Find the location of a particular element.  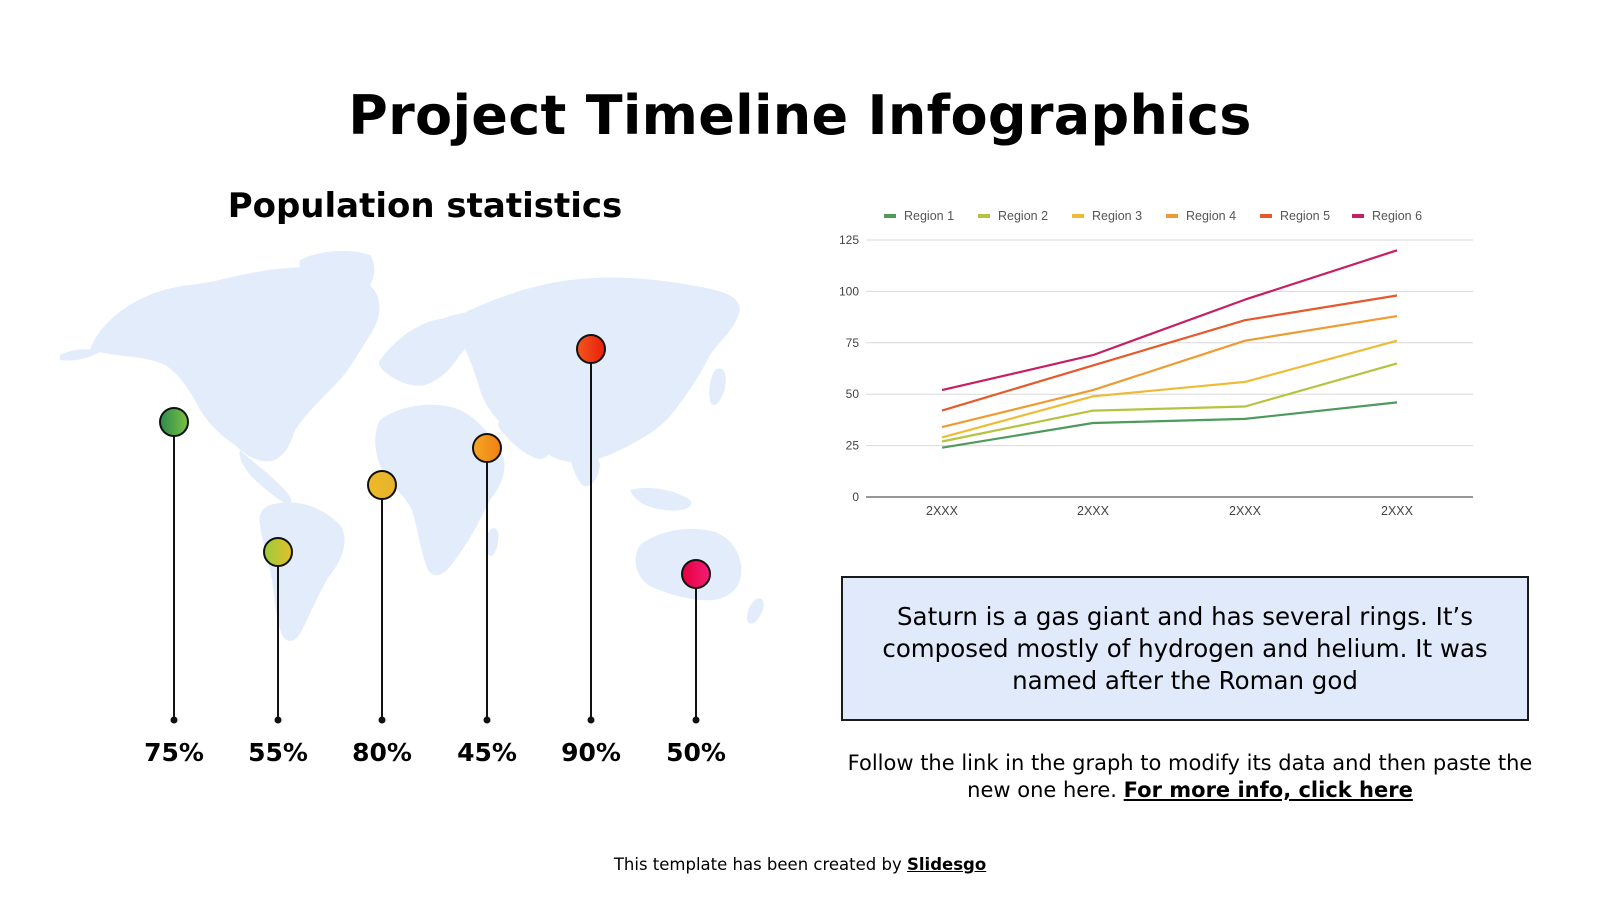

footer-text: This template has been created by is located at coordinates (757, 864).